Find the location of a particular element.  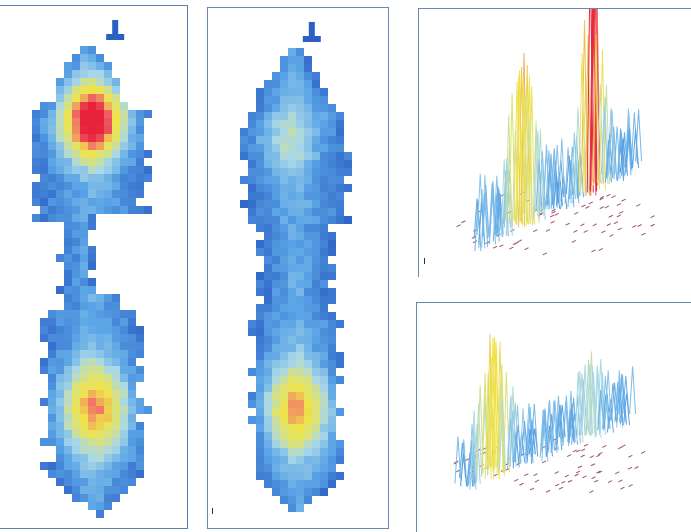

axis-tick-mark is located at coordinates (424, 261).